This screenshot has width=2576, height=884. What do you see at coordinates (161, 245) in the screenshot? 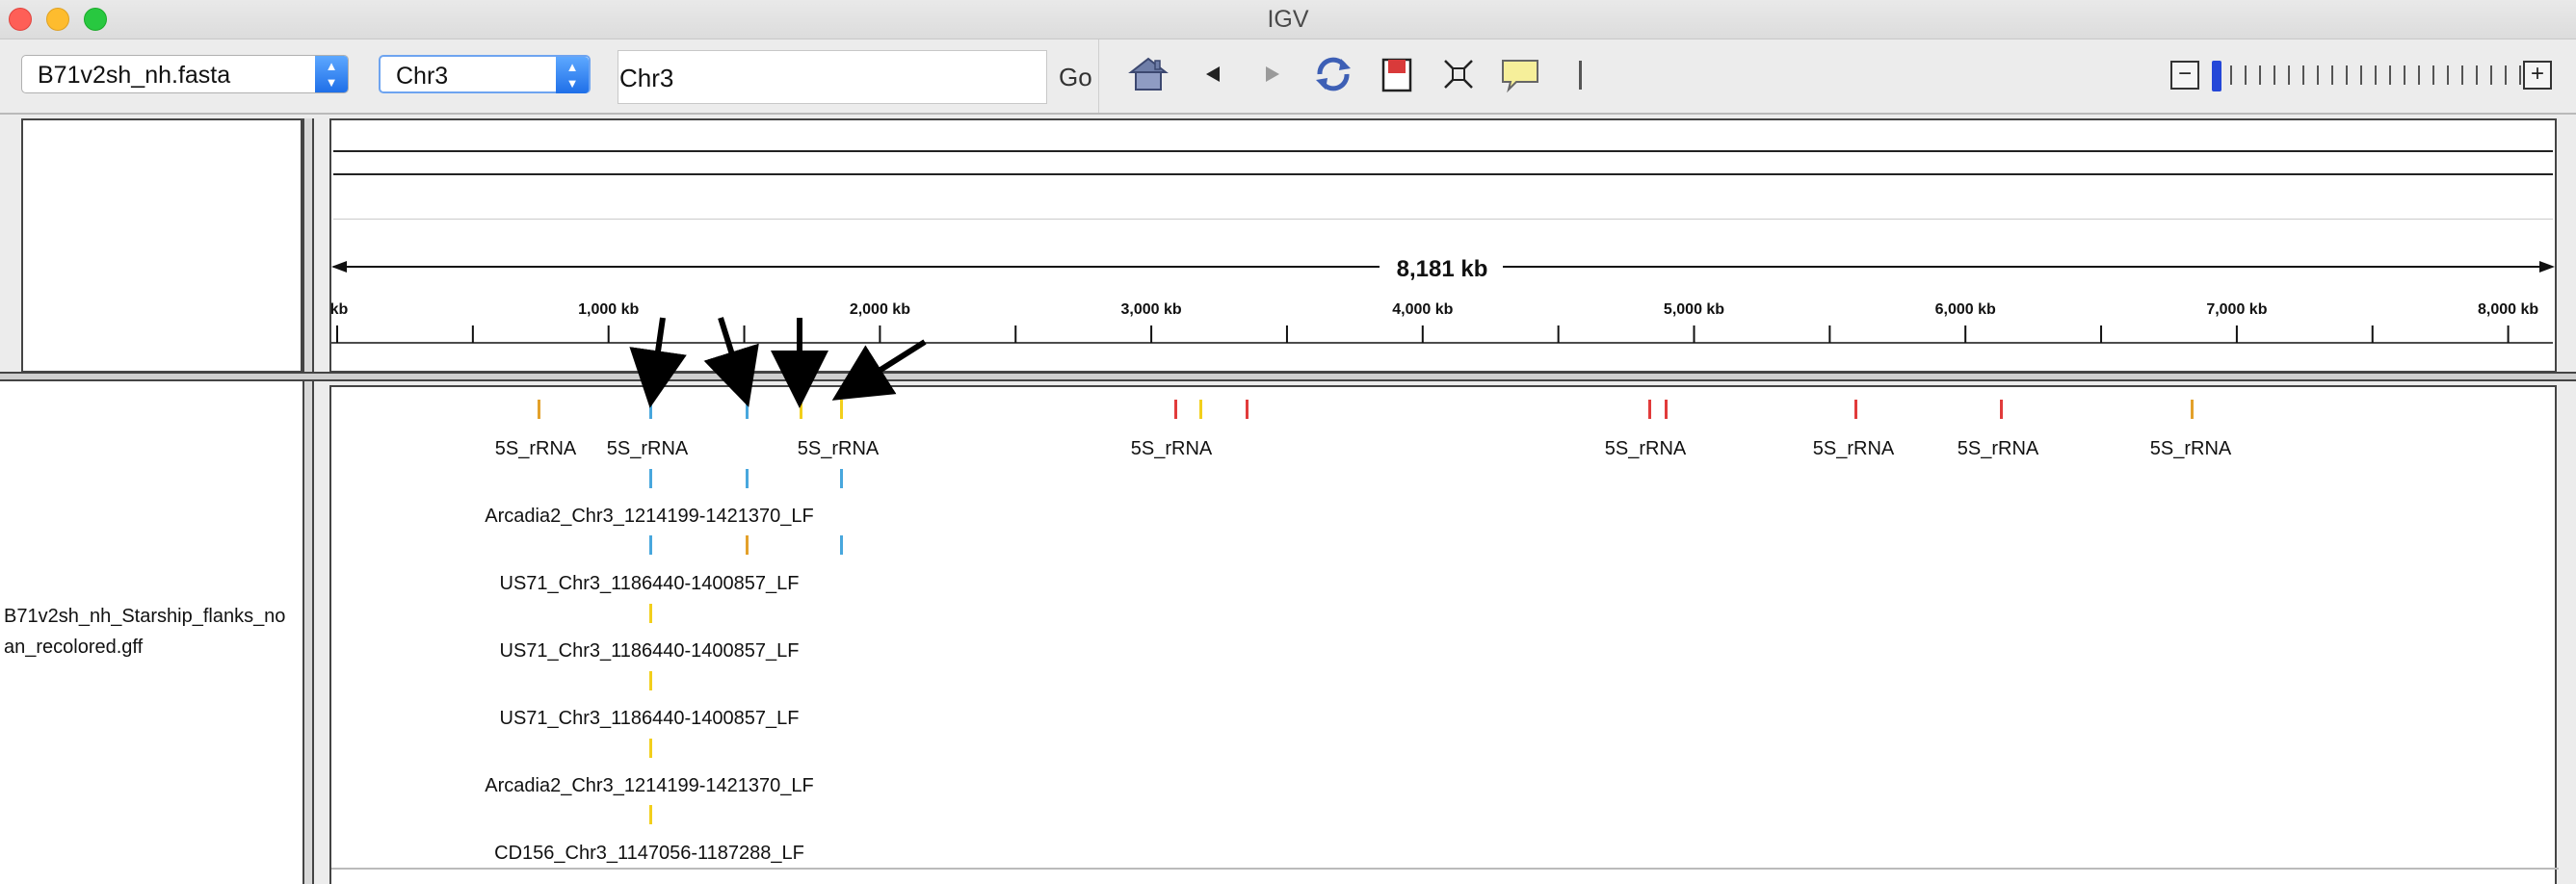
I see `ideogram-name-panel` at bounding box center [161, 245].